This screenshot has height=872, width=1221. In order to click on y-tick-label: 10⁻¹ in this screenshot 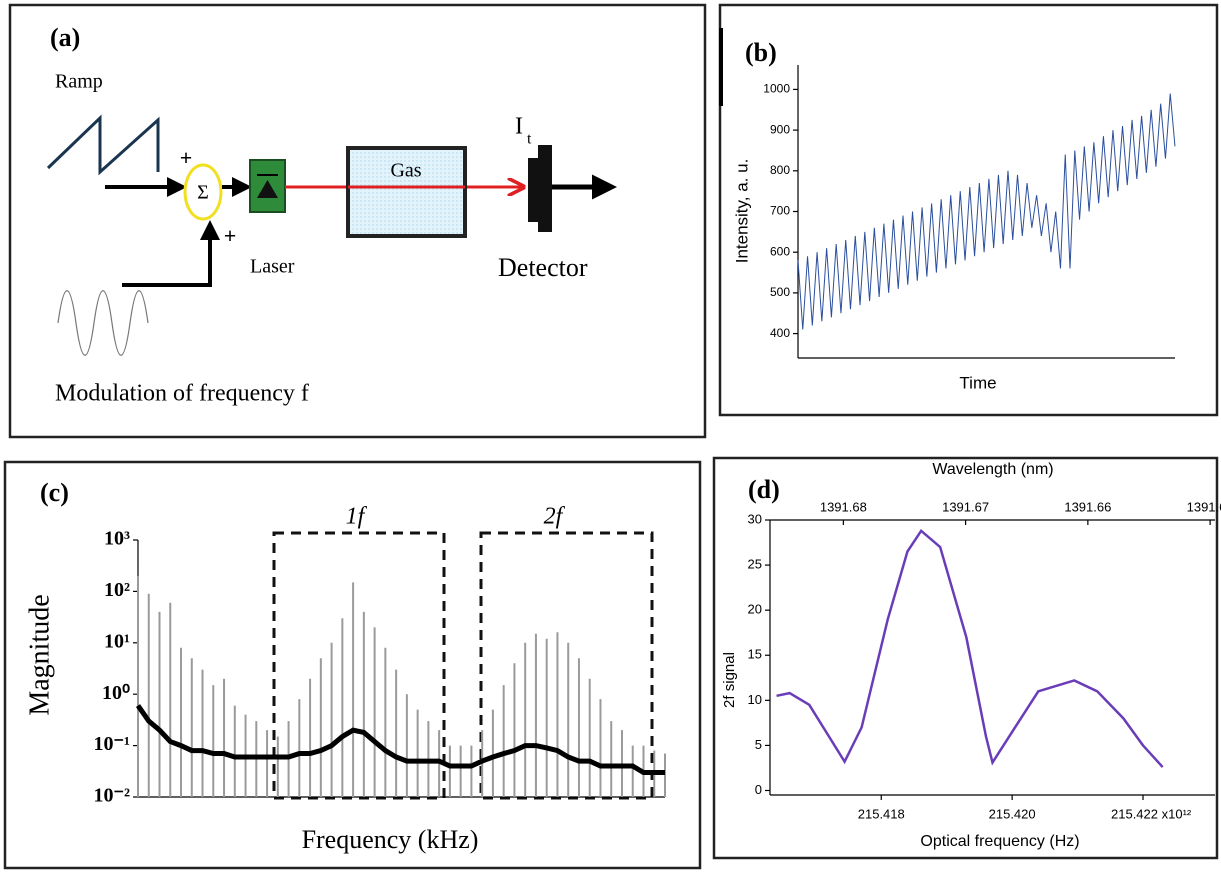, I will do `click(111, 744)`.